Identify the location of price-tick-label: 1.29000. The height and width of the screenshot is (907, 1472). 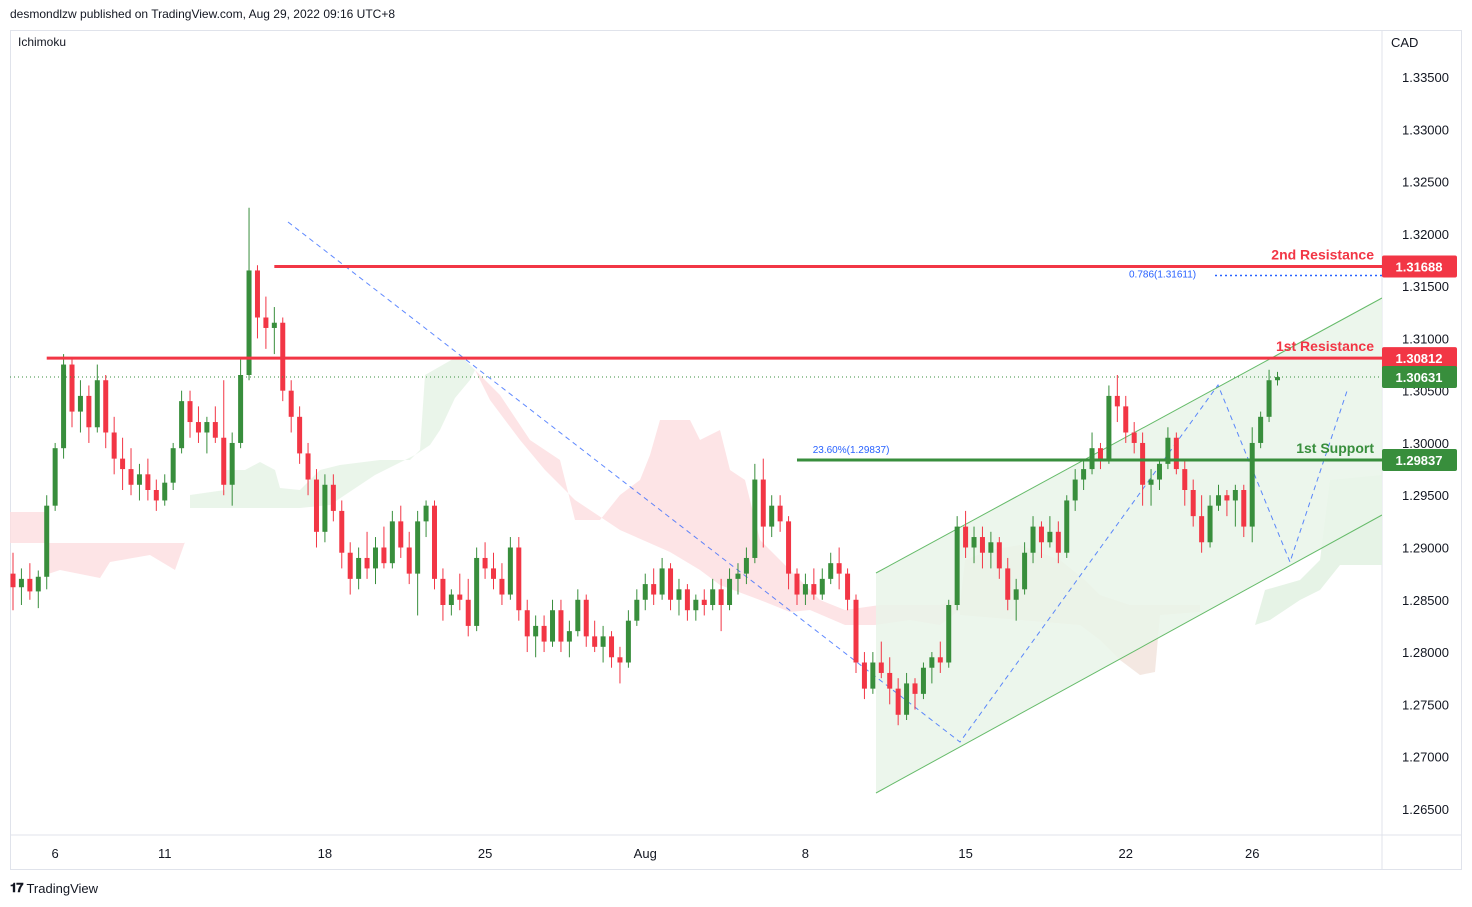
(1425, 548).